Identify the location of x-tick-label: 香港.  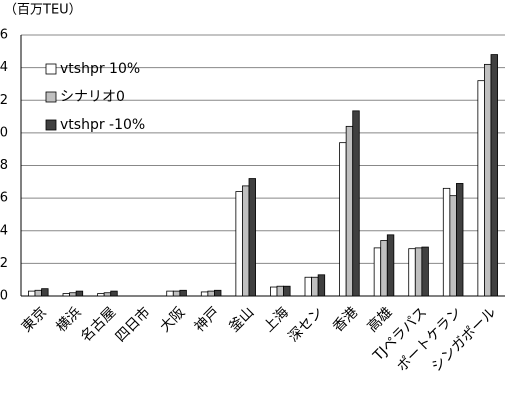
(345, 319).